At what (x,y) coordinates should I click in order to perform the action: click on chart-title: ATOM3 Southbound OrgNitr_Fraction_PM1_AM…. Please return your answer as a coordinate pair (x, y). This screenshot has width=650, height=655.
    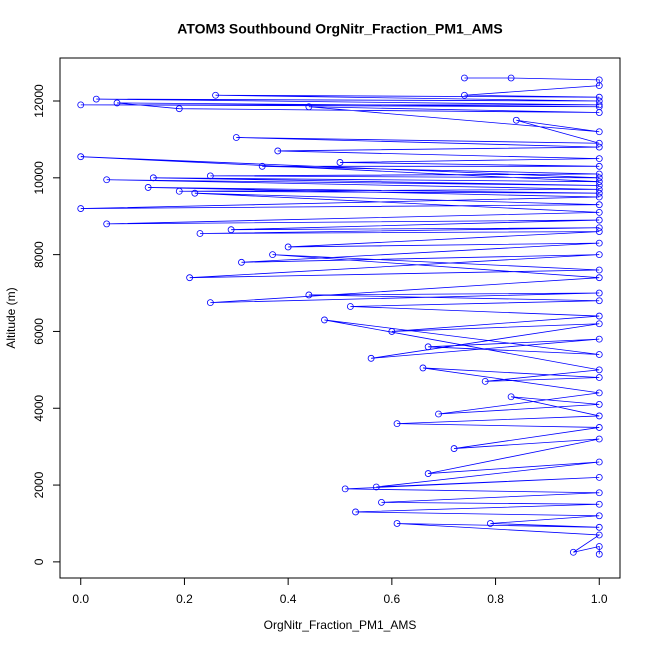
    Looking at the image, I should click on (339, 29).